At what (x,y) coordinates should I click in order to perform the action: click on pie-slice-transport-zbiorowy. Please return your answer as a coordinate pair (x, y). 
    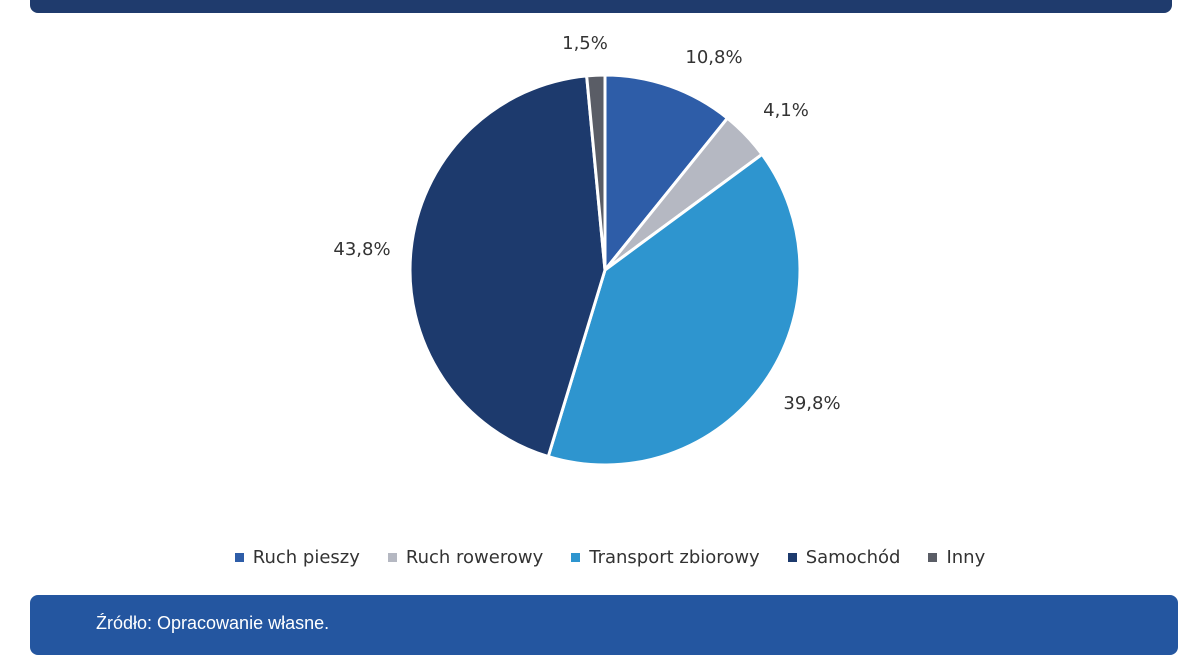
    Looking at the image, I should click on (674, 309).